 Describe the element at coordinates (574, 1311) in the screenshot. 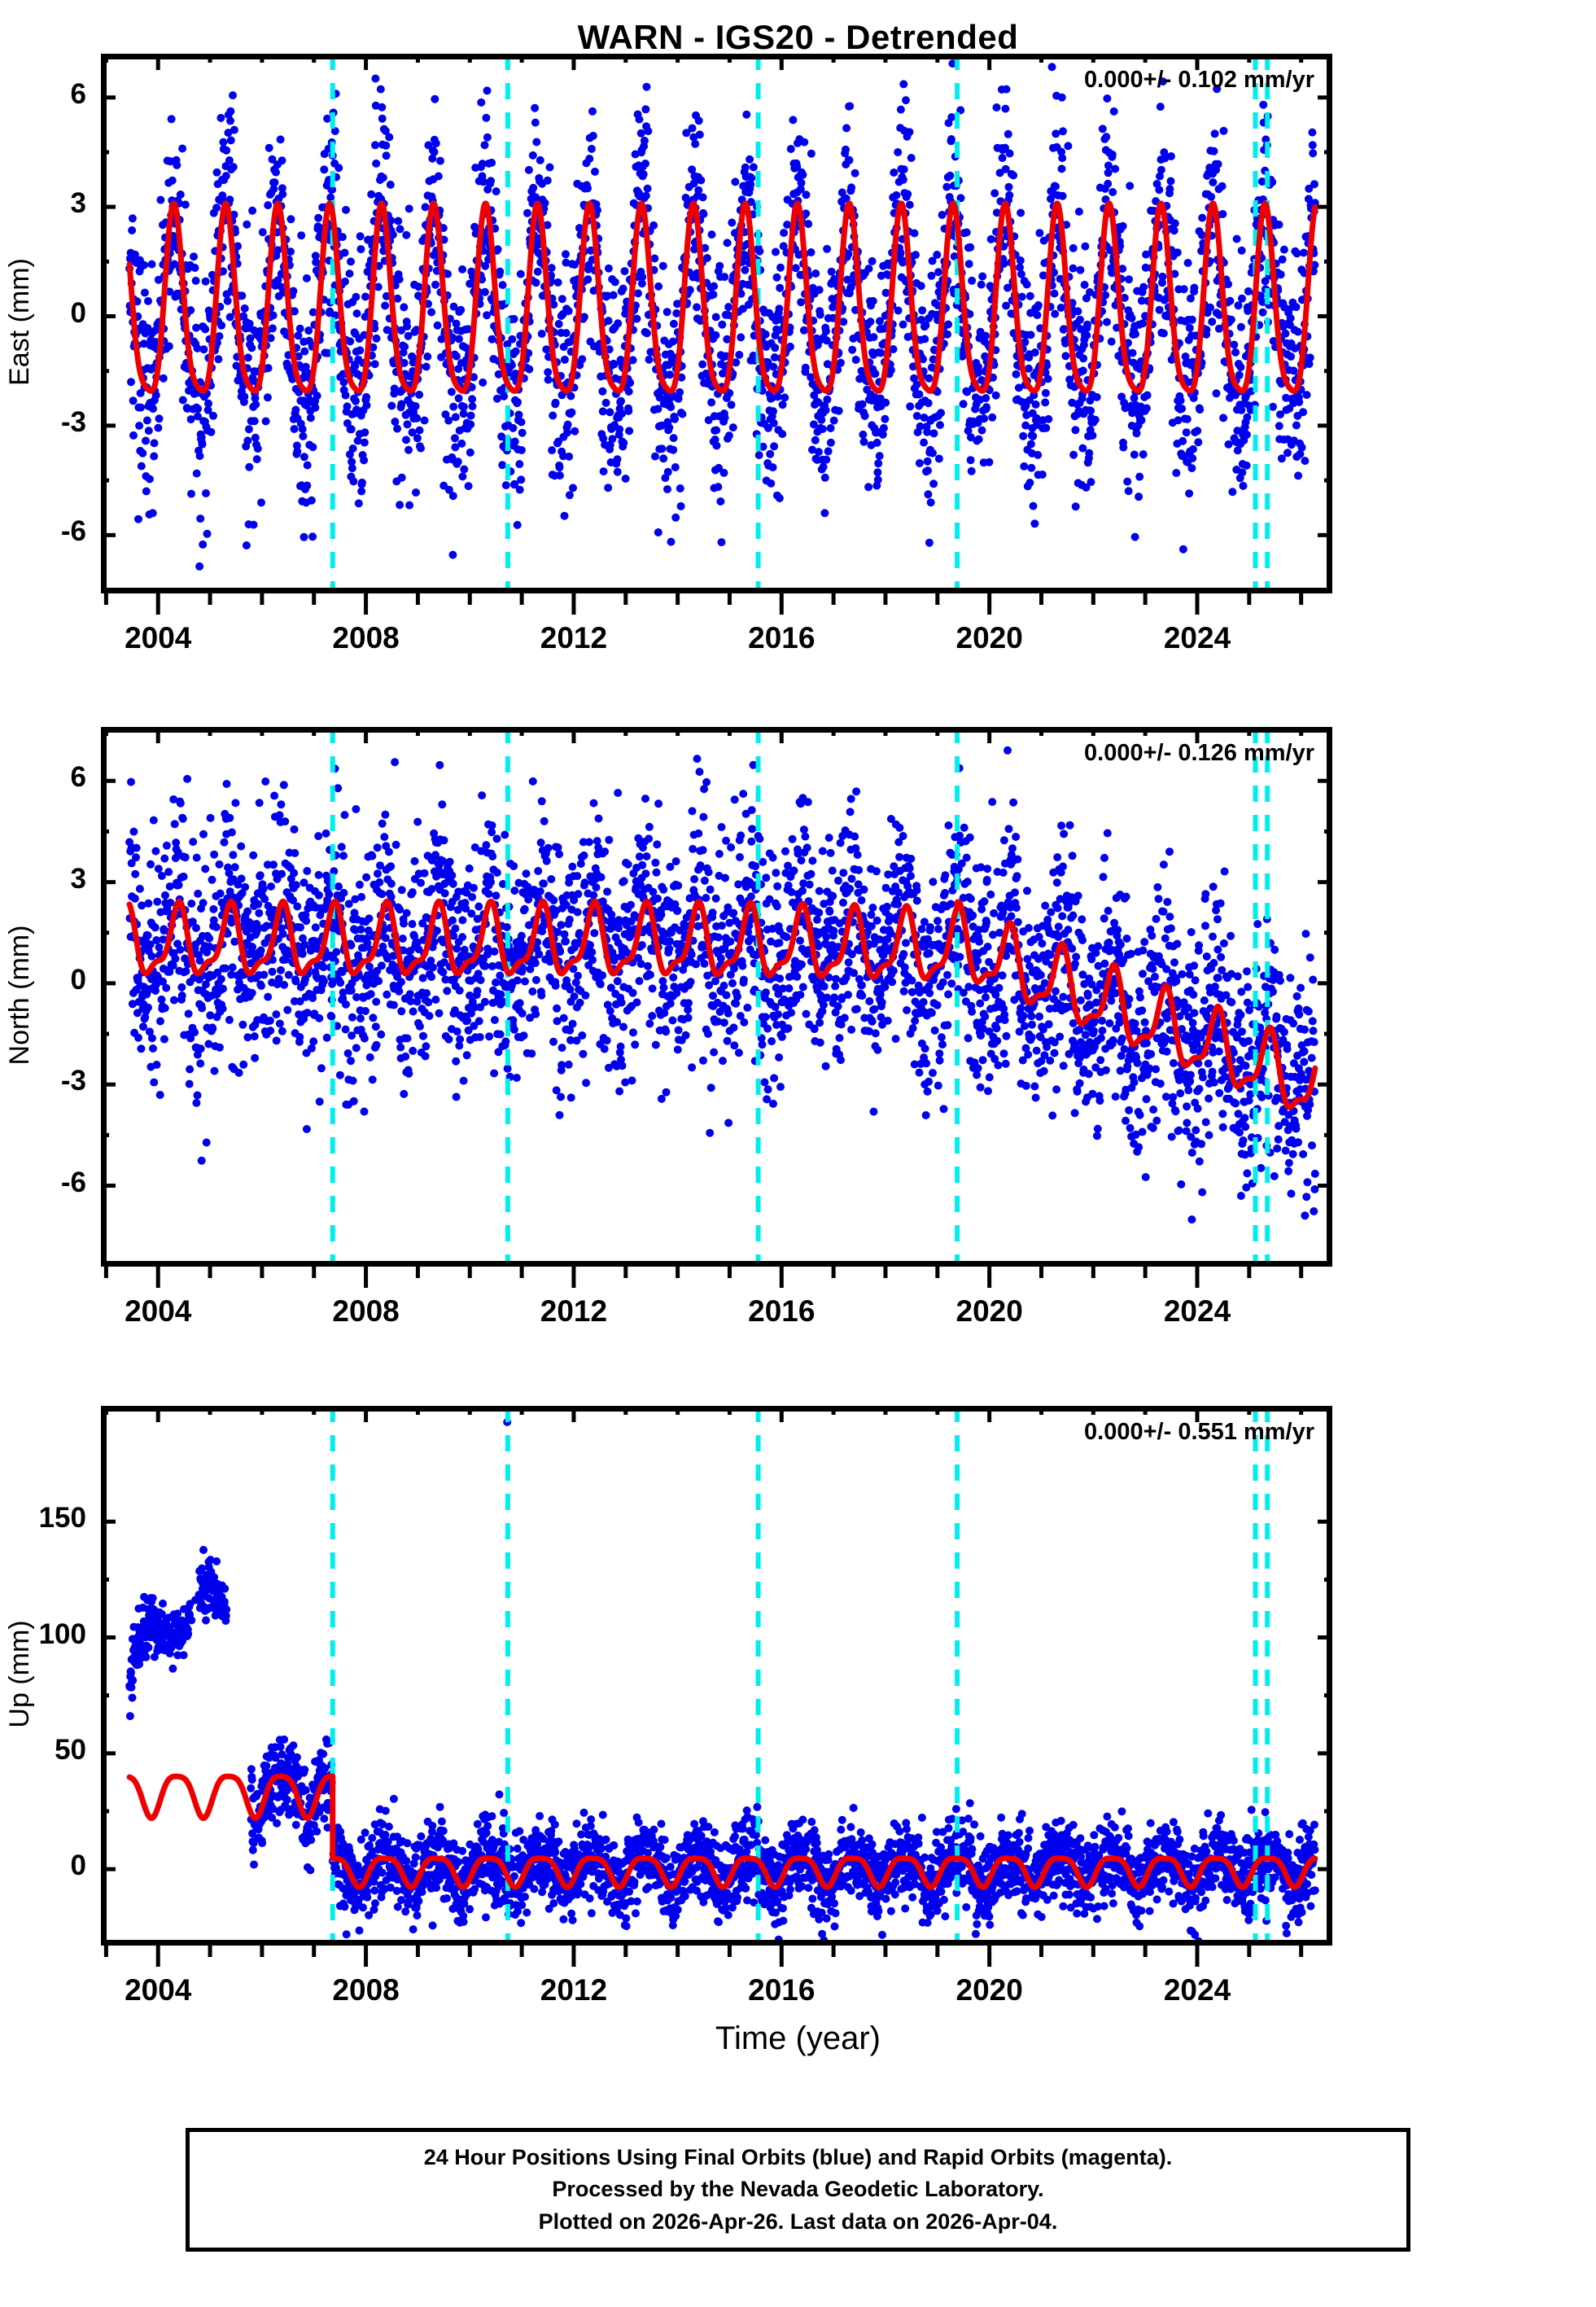

I see `xtick-label-north-2012: 2012` at that location.